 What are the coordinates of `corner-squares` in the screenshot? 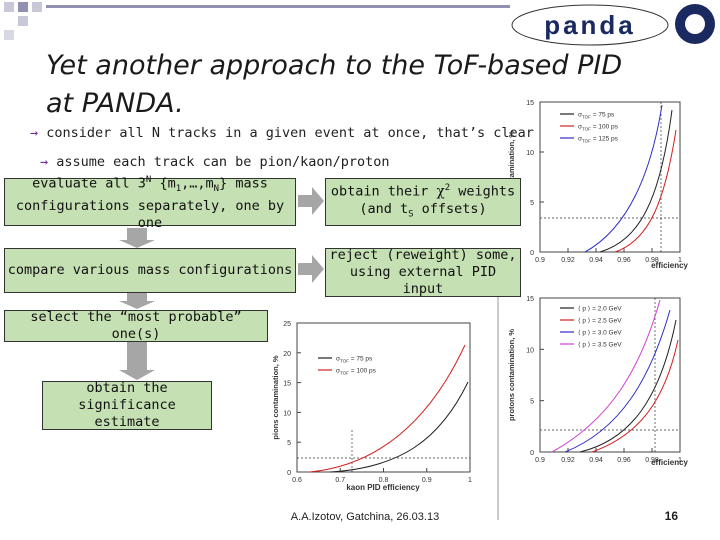 It's located at (257, 21).